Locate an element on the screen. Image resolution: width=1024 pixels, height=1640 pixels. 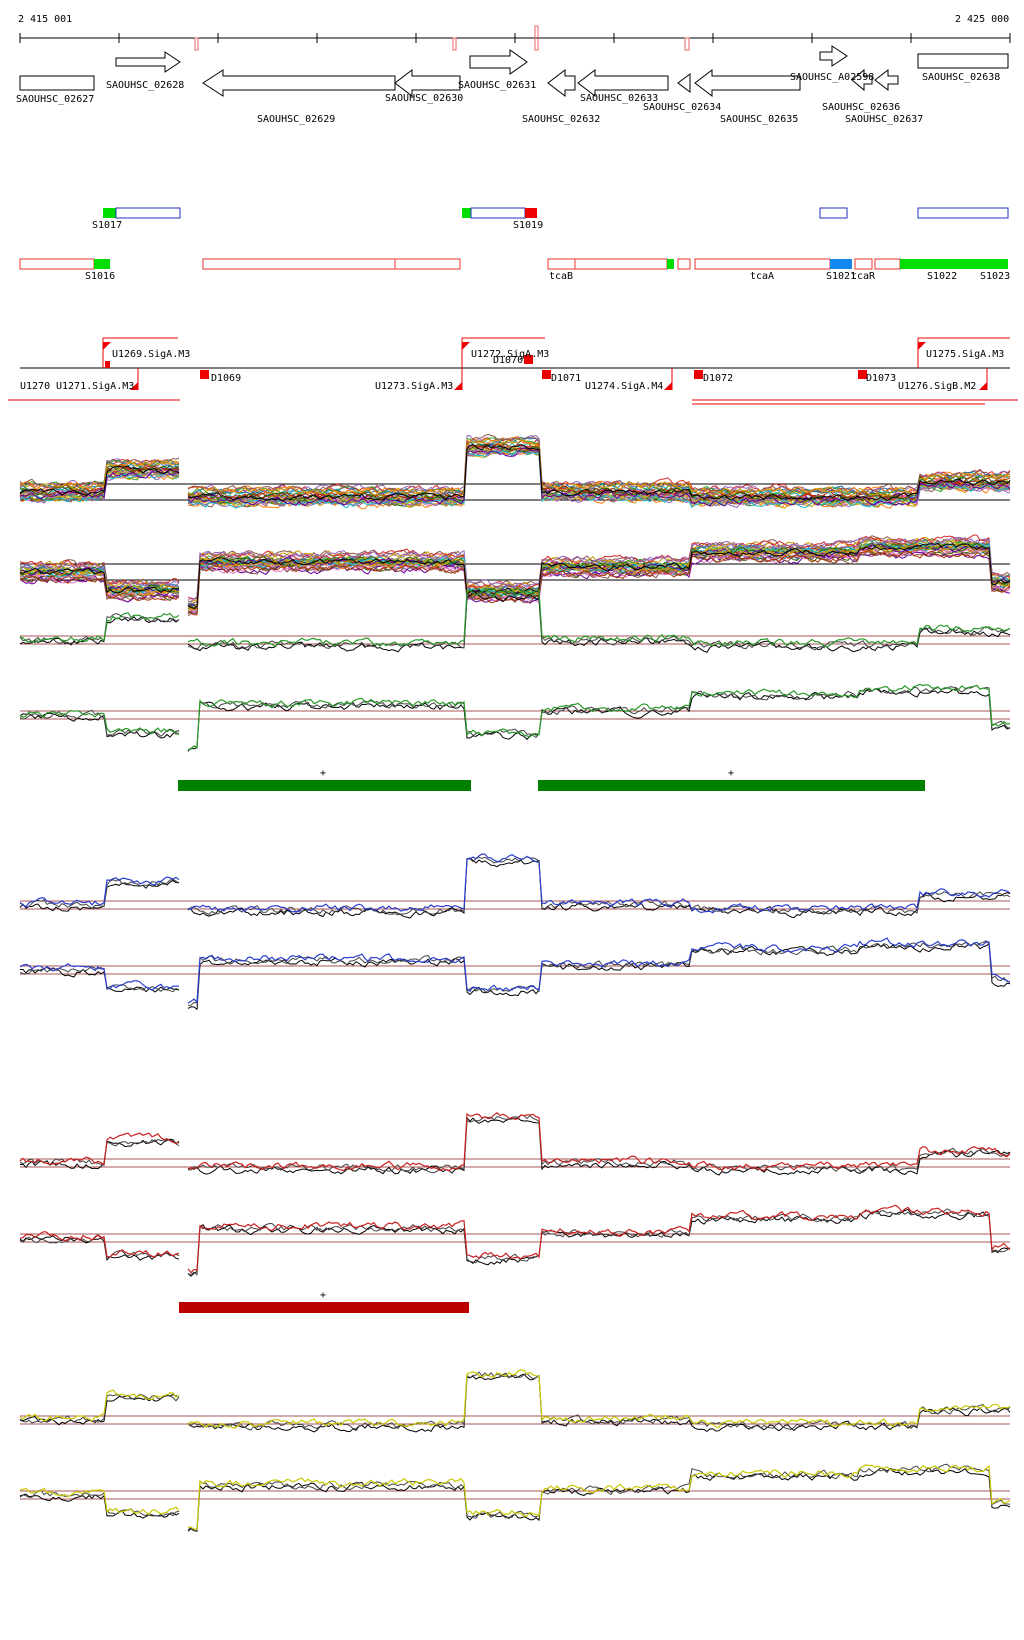
terminator-label: D1070 is located at coordinates (508, 360).